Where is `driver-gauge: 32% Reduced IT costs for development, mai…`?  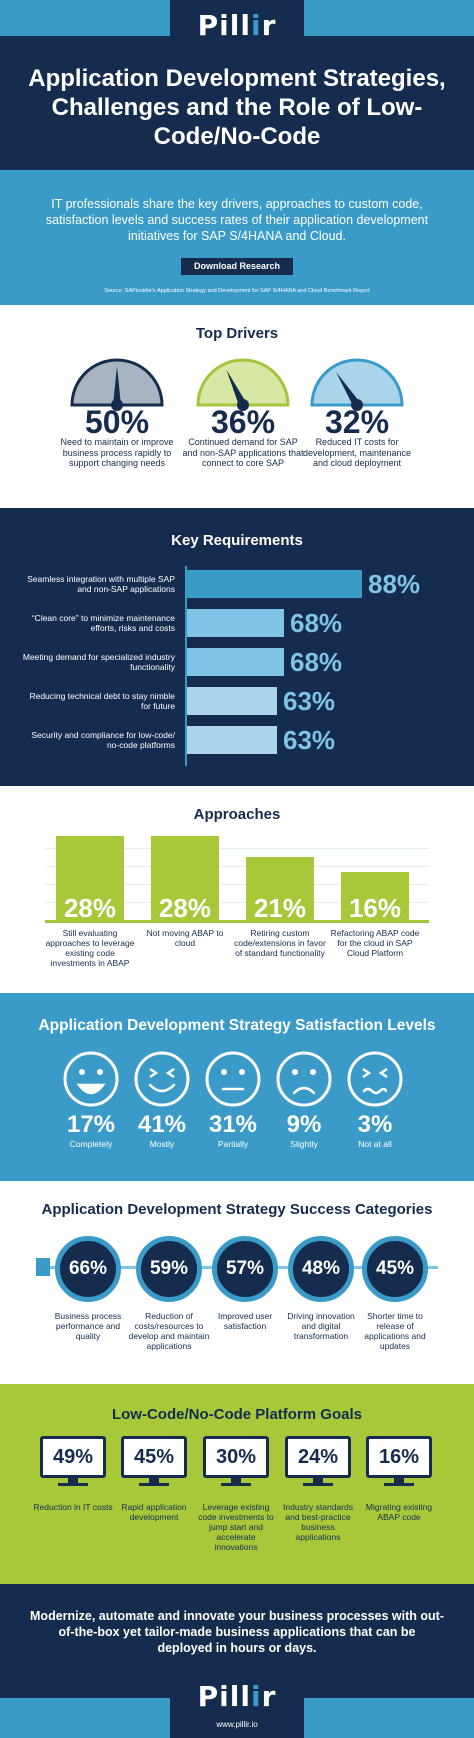 driver-gauge: 32% Reduced IT costs for development, mai… is located at coordinates (357, 412).